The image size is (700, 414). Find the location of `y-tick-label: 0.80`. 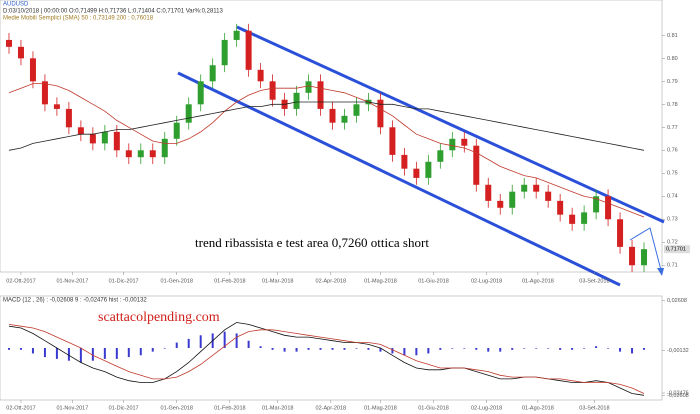

y-tick-label: 0.80 is located at coordinates (672, 59).